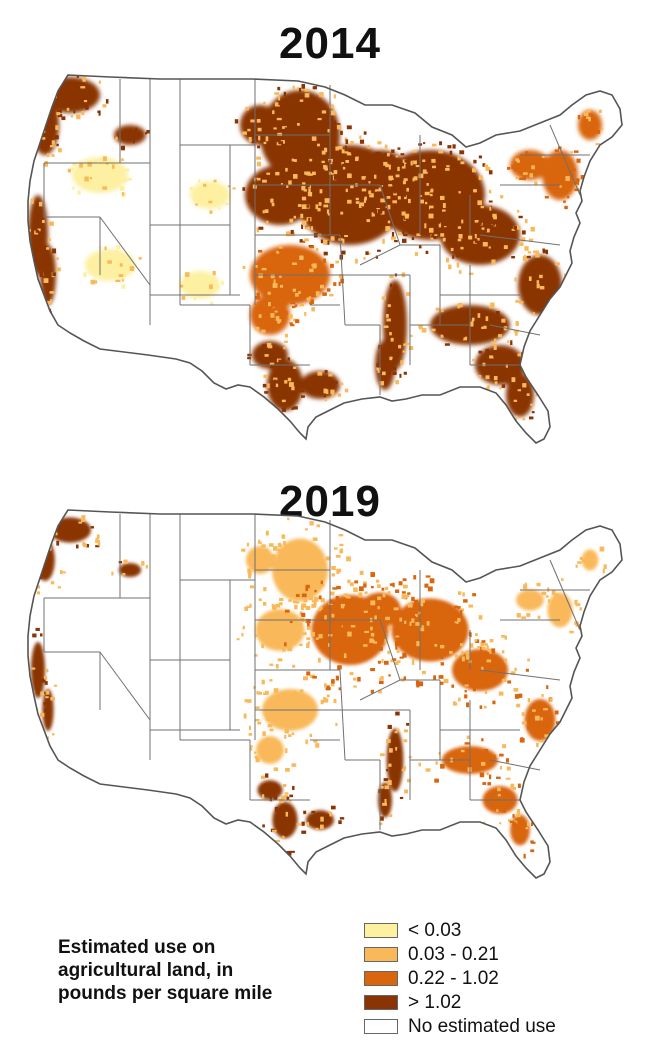 The image size is (660, 1060). I want to click on use-area-texas_gulf, so click(285, 385).